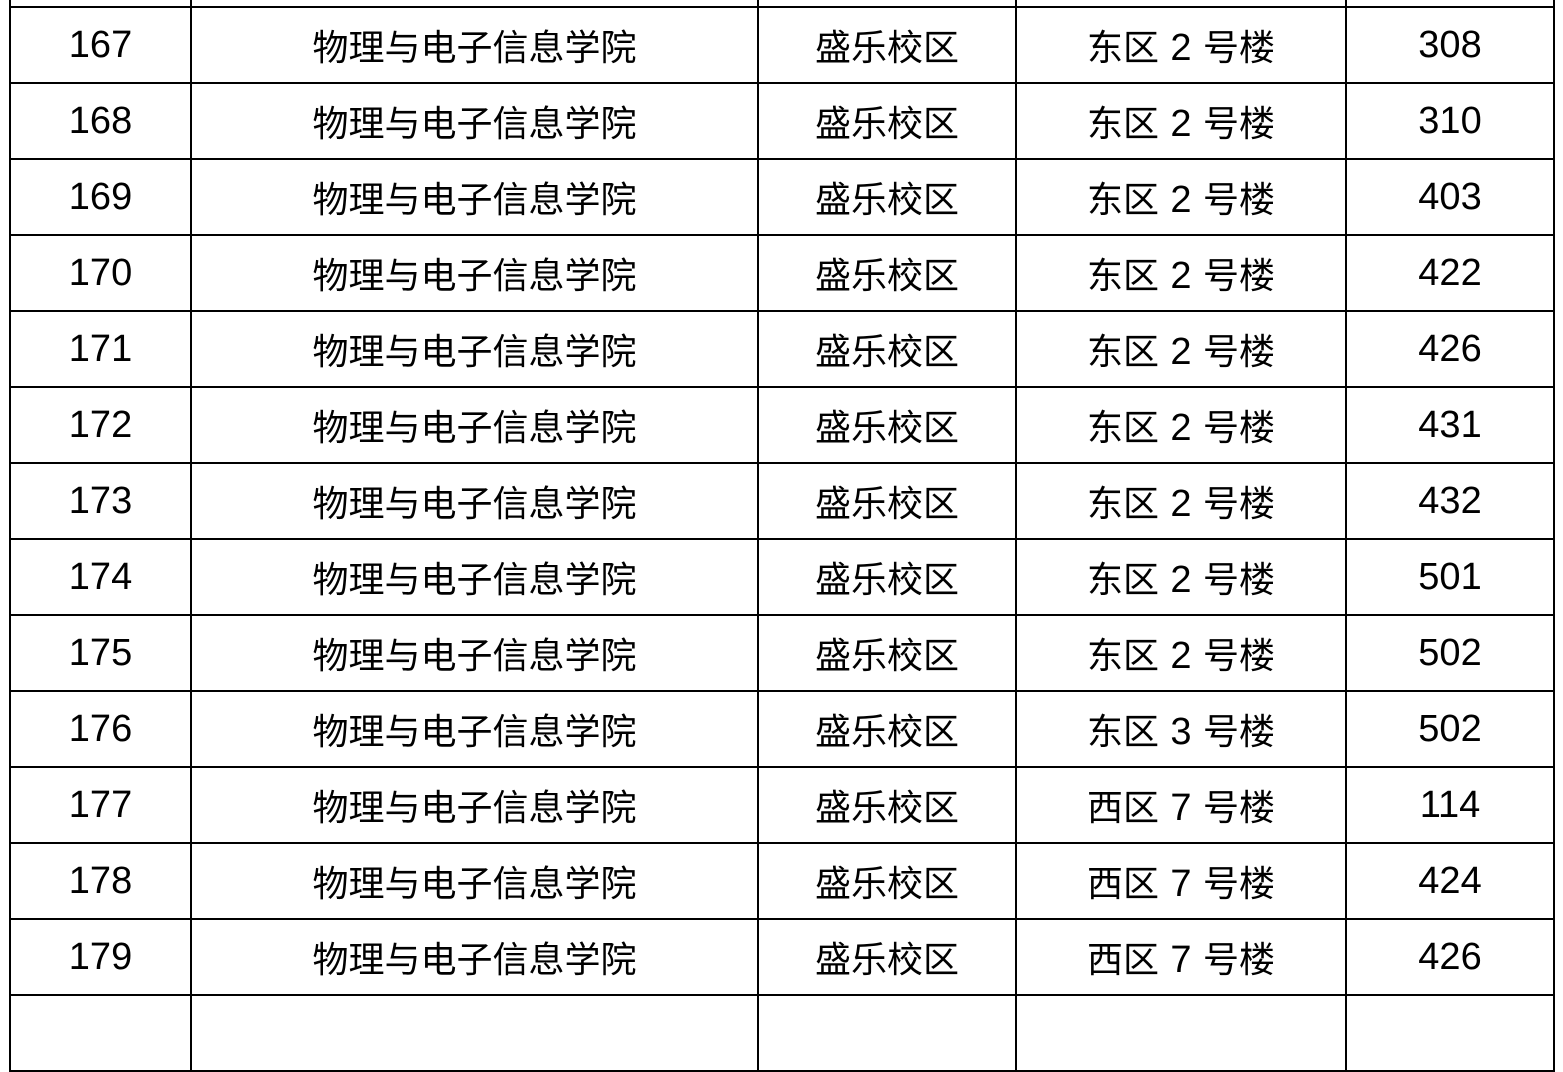  Describe the element at coordinates (100, 45) in the screenshot. I see `row-number-cell: 167` at that location.